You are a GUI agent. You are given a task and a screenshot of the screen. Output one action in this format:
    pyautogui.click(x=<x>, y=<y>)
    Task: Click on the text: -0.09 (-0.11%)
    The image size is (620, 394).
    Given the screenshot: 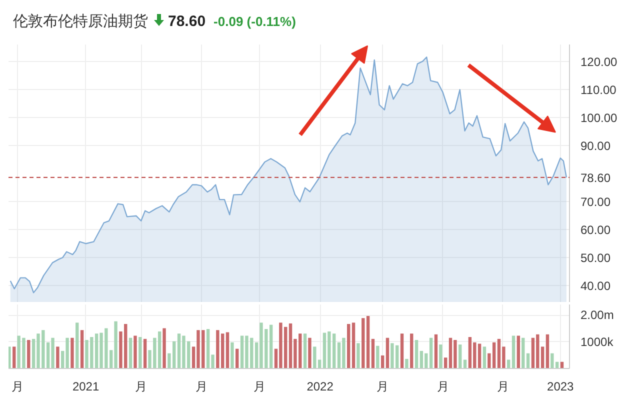 What is the action you would take?
    pyautogui.click(x=255, y=21)
    